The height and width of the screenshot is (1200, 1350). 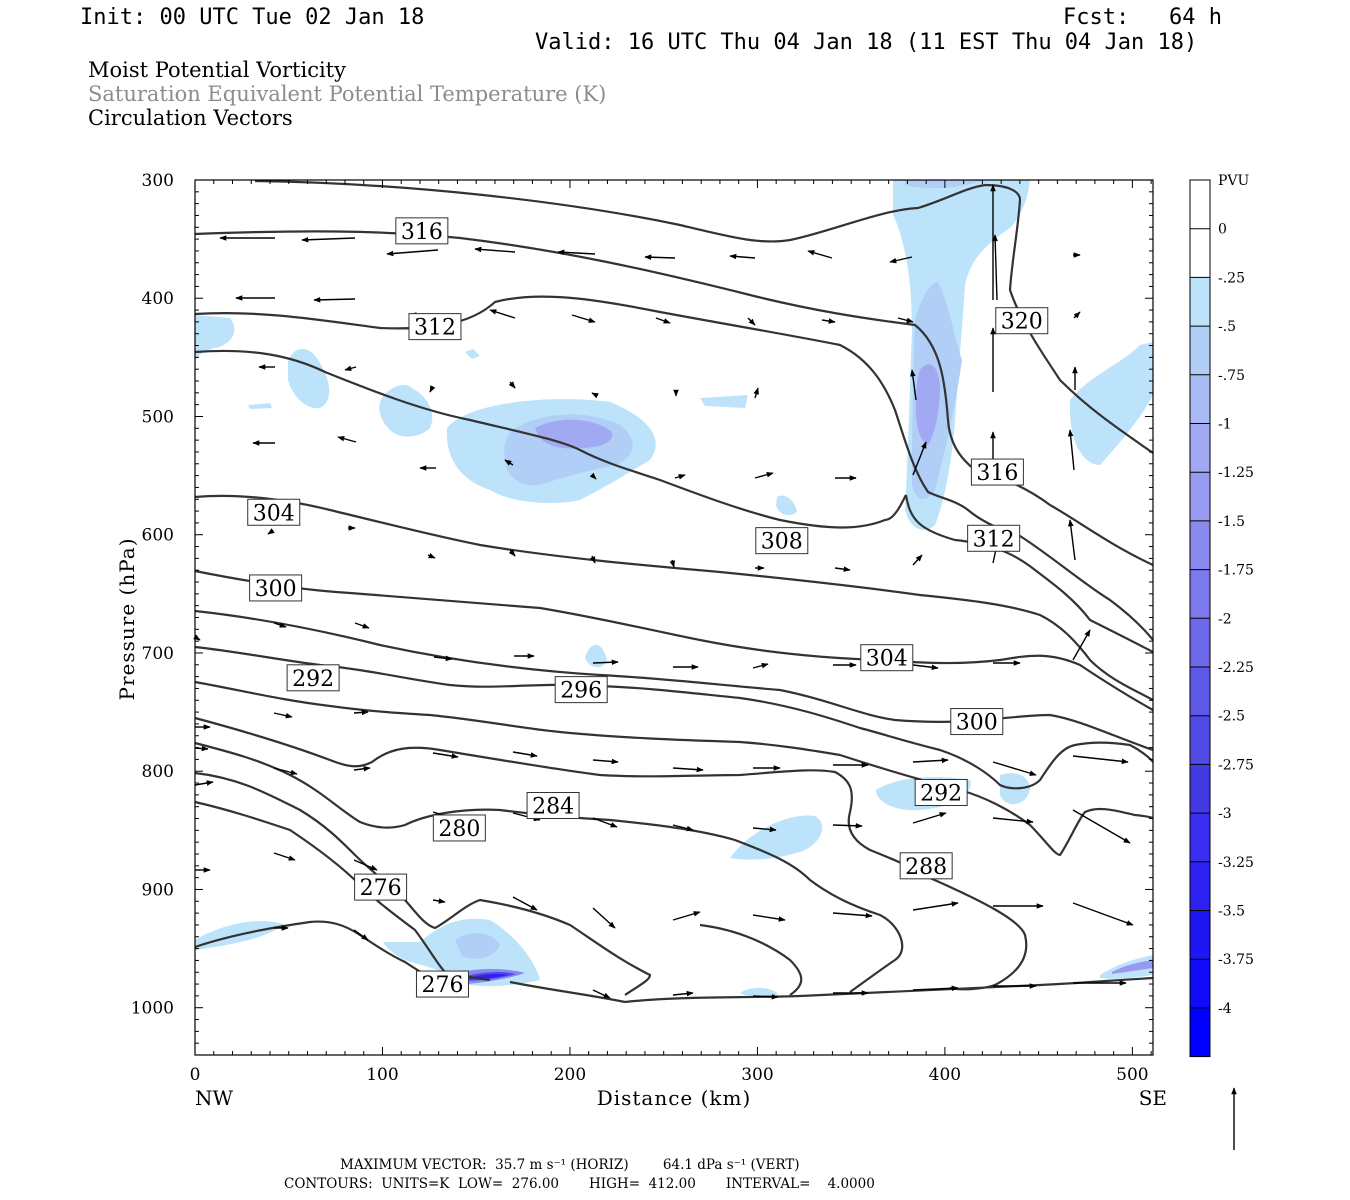 I want to click on contour-label-text: 316, so click(x=422, y=232).